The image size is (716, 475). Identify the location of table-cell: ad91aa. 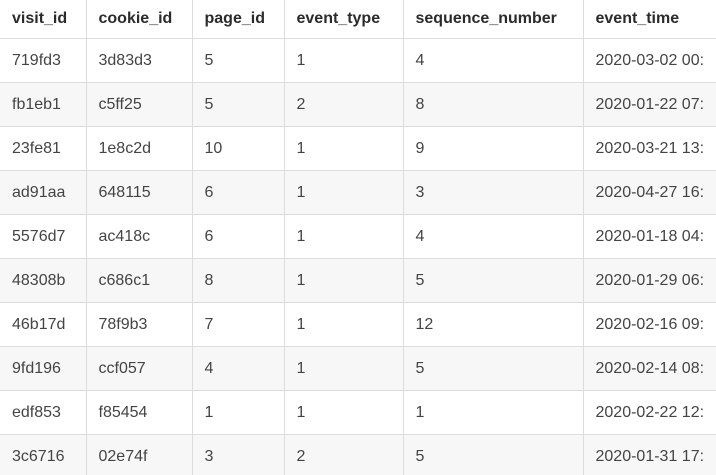
(43, 192).